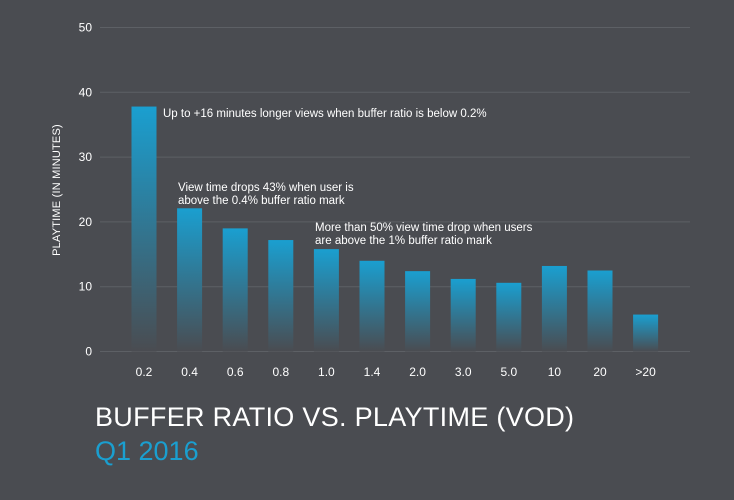 The width and height of the screenshot is (734, 500). What do you see at coordinates (326, 372) in the screenshot?
I see `x-tick-label: 1.0` at bounding box center [326, 372].